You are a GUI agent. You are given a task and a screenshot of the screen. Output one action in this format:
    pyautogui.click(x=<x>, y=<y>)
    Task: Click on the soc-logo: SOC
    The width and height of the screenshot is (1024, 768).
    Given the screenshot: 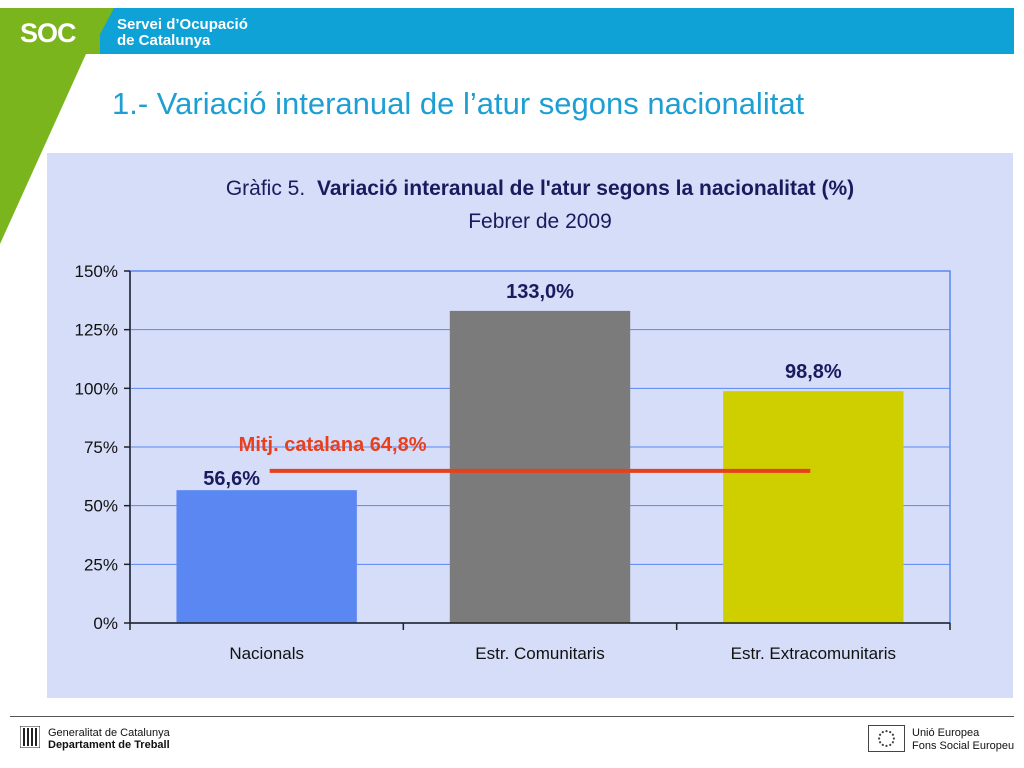 What is the action you would take?
    pyautogui.click(x=48, y=33)
    